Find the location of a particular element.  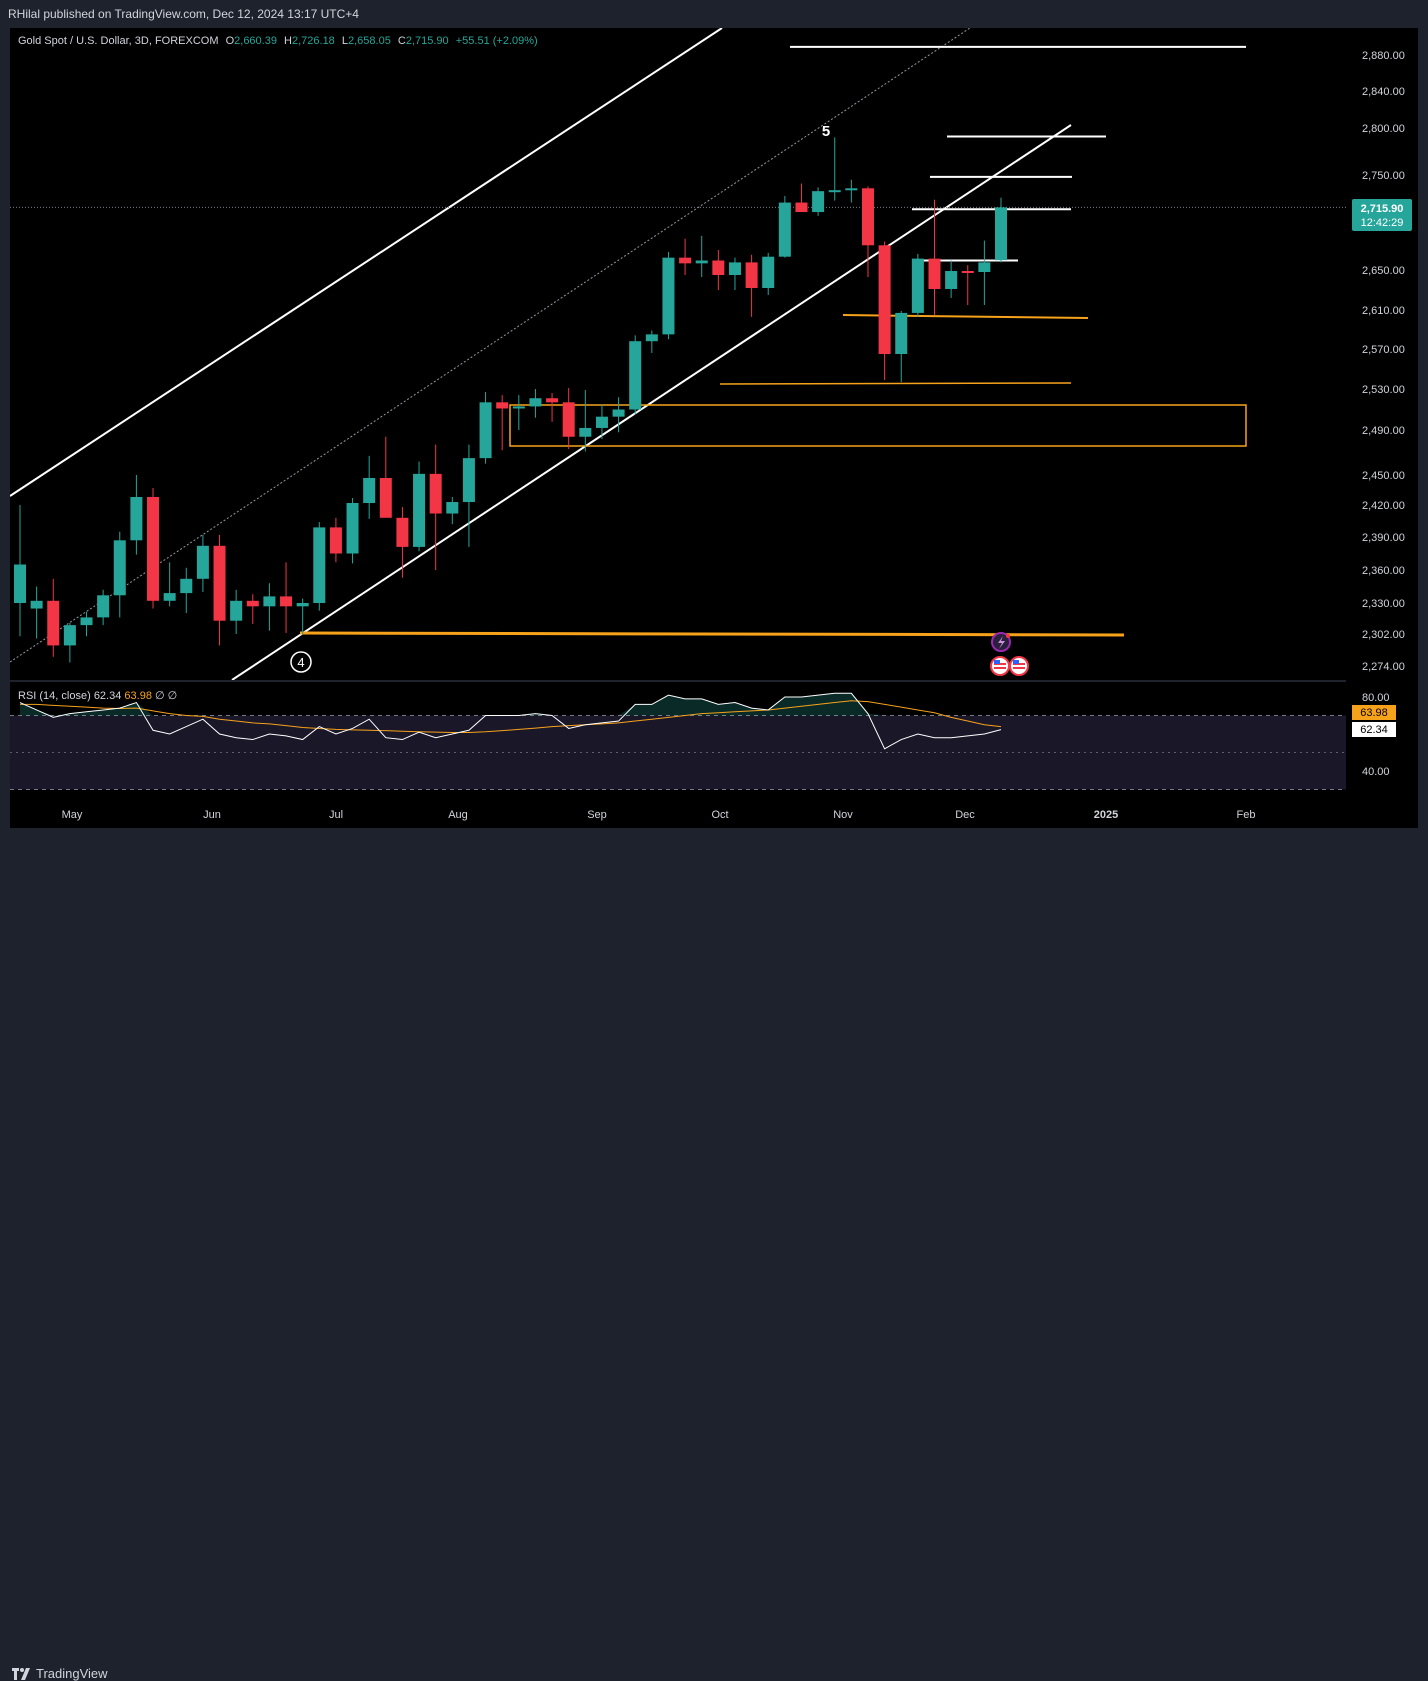

rsi-value: 62.34 is located at coordinates (107, 696).